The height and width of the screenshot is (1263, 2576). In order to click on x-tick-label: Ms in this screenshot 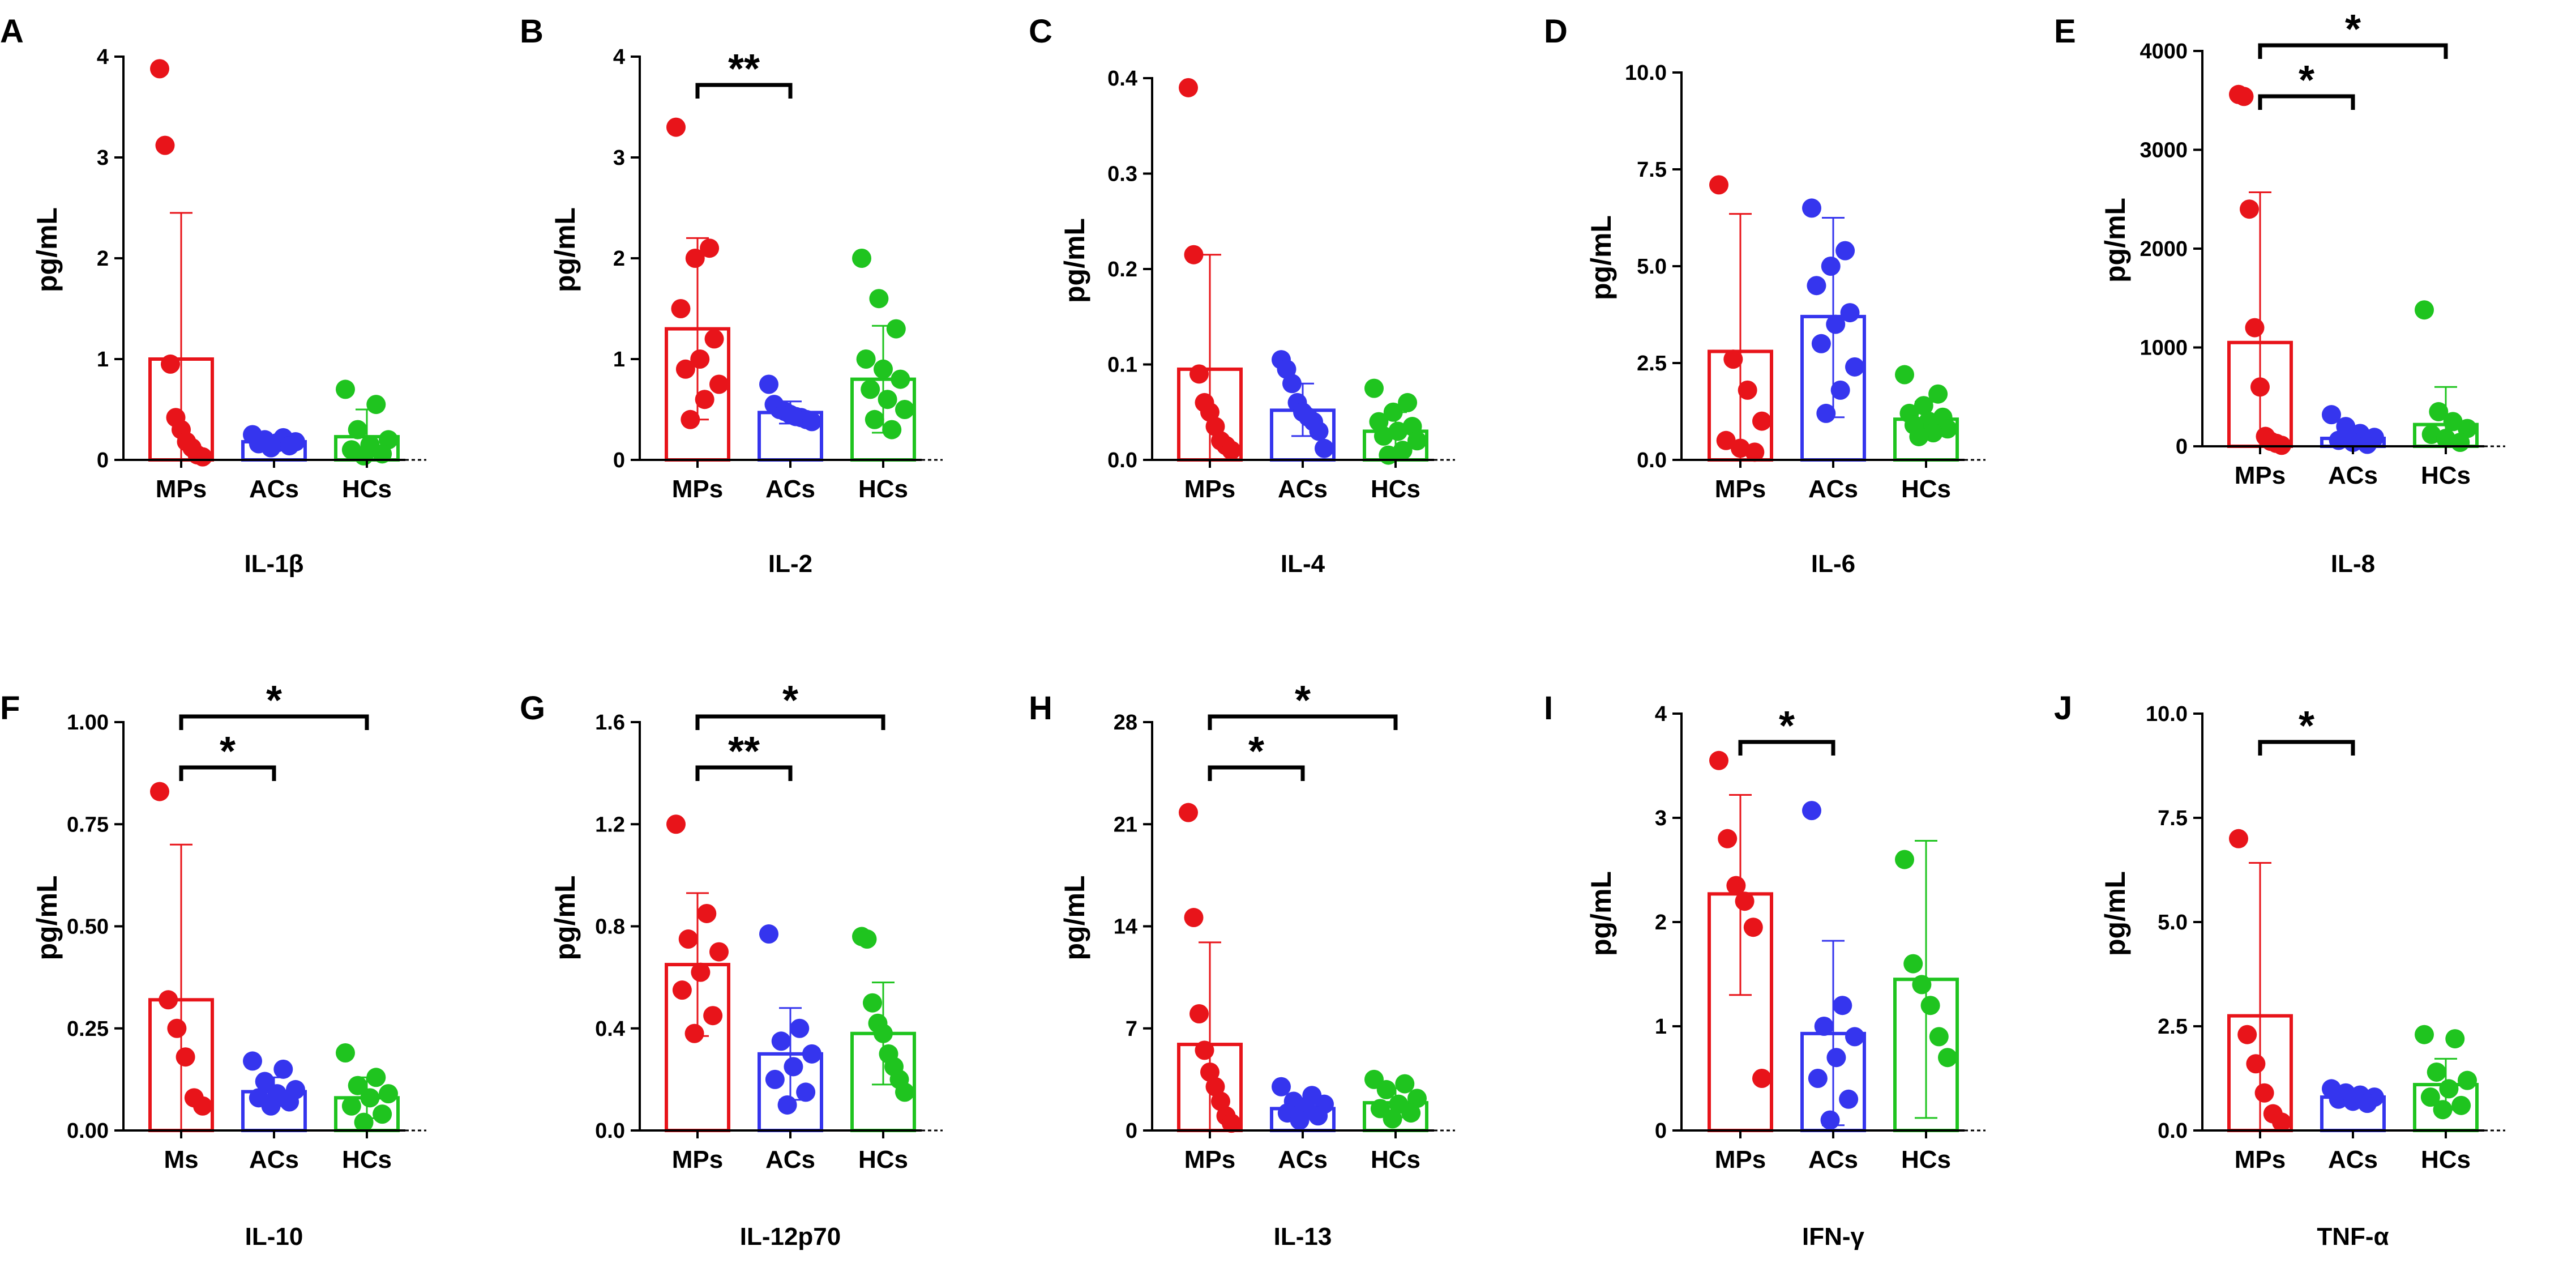, I will do `click(181, 1160)`.